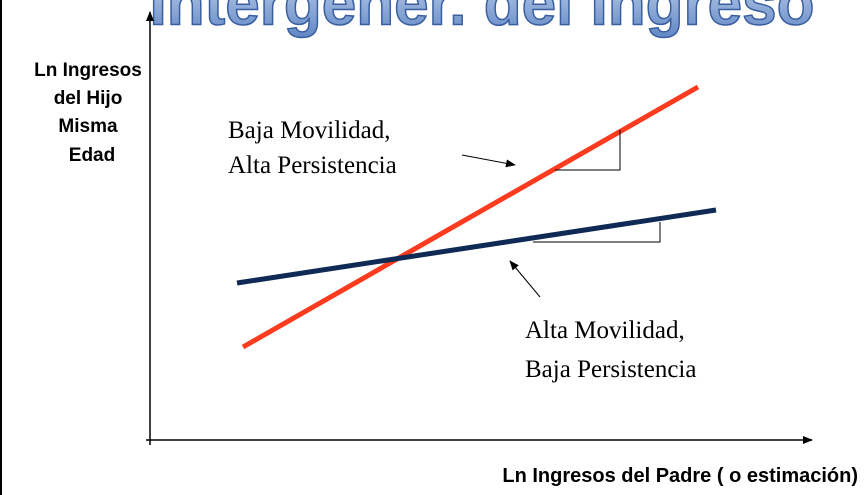  What do you see at coordinates (610, 369) in the screenshot?
I see `annotation: Baja Persistencia` at bounding box center [610, 369].